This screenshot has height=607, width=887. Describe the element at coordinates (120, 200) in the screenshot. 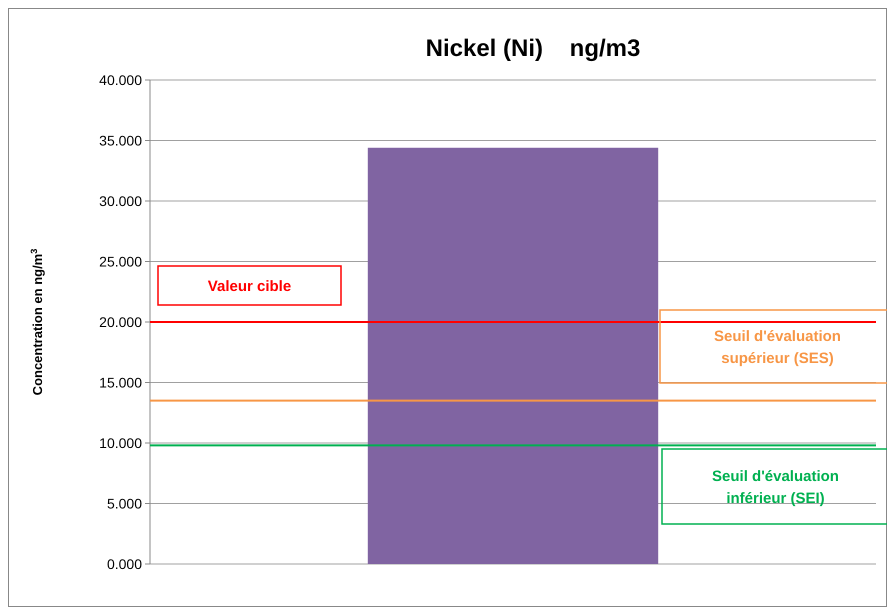

I see `y-tick-label: 30.000` at that location.